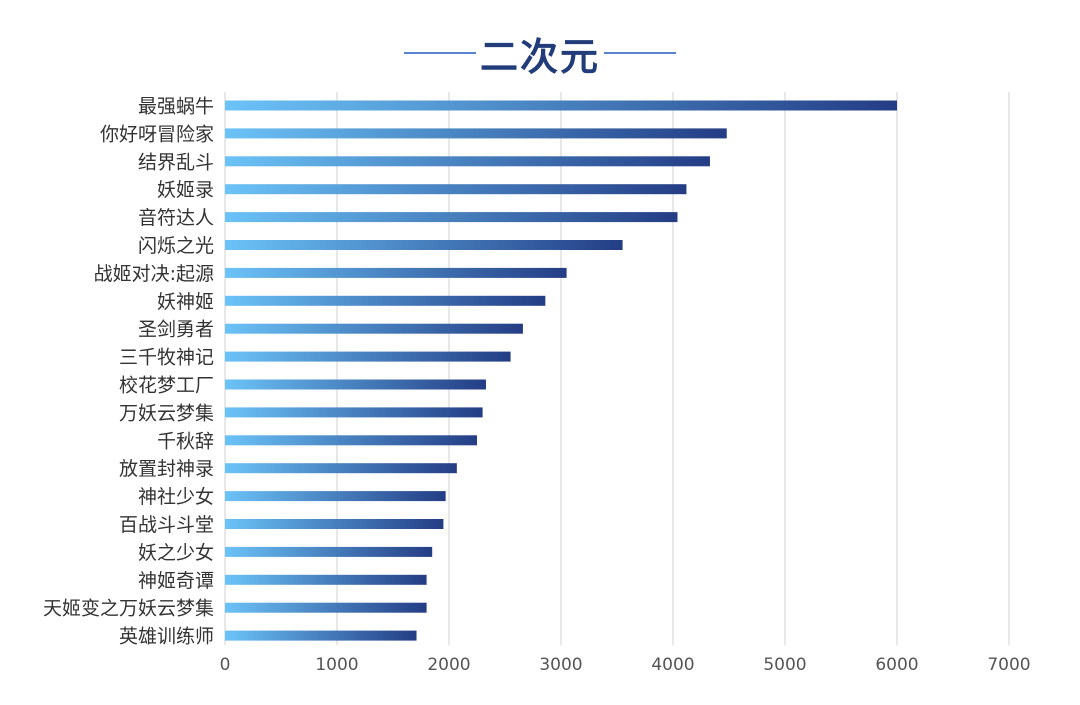  What do you see at coordinates (185, 190) in the screenshot?
I see `category-label: 妖姬录` at bounding box center [185, 190].